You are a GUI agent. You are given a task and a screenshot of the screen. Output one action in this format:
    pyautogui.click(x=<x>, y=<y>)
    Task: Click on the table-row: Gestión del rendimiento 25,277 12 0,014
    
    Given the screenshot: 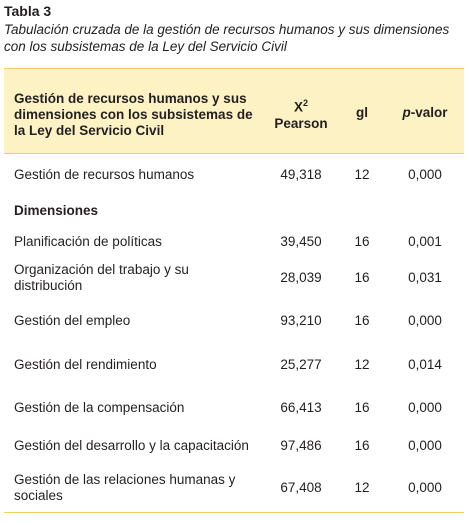 What is the action you would take?
    pyautogui.click(x=234, y=365)
    